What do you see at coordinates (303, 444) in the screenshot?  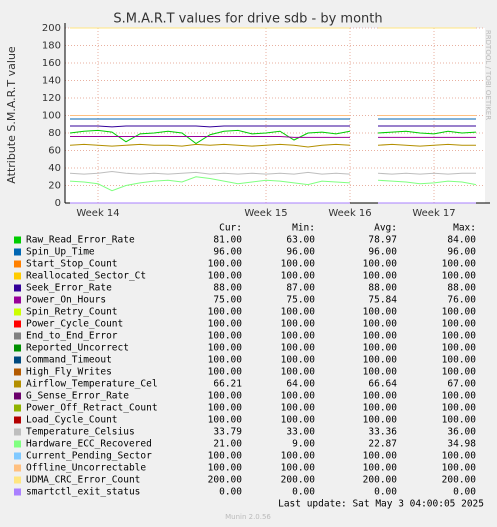 I see `stats-value: 9.00` at bounding box center [303, 444].